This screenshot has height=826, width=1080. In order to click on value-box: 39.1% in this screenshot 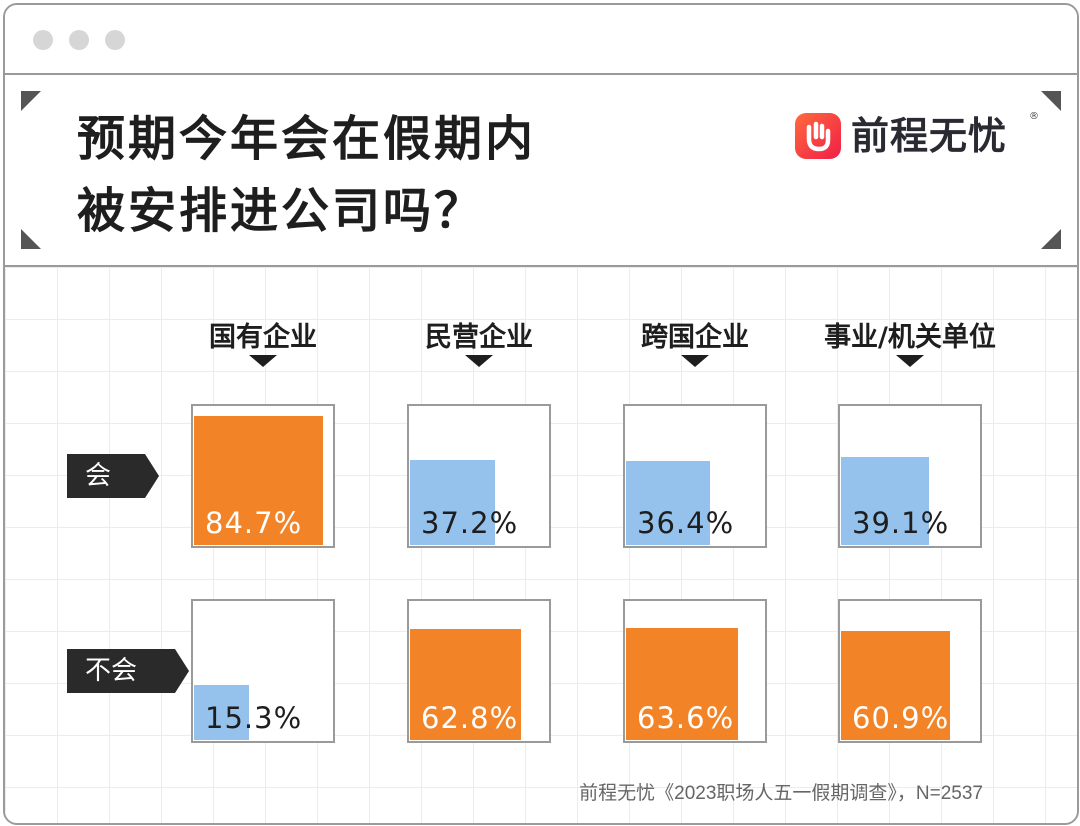, I will do `click(910, 476)`.